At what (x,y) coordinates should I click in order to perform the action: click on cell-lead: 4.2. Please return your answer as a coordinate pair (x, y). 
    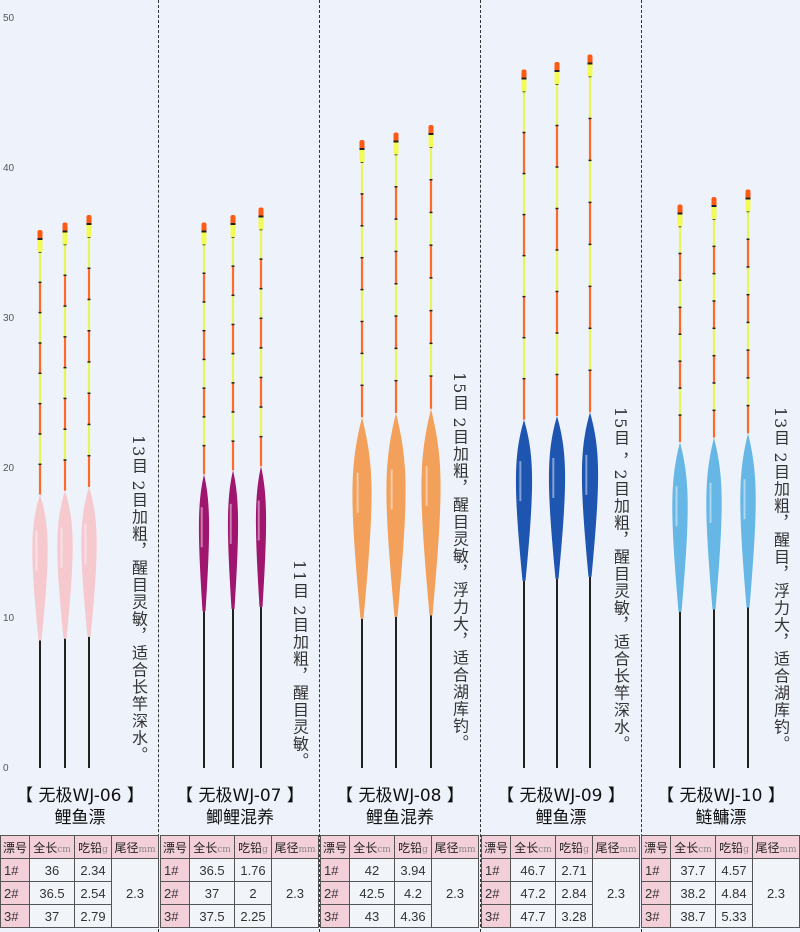
    Looking at the image, I should click on (413, 893).